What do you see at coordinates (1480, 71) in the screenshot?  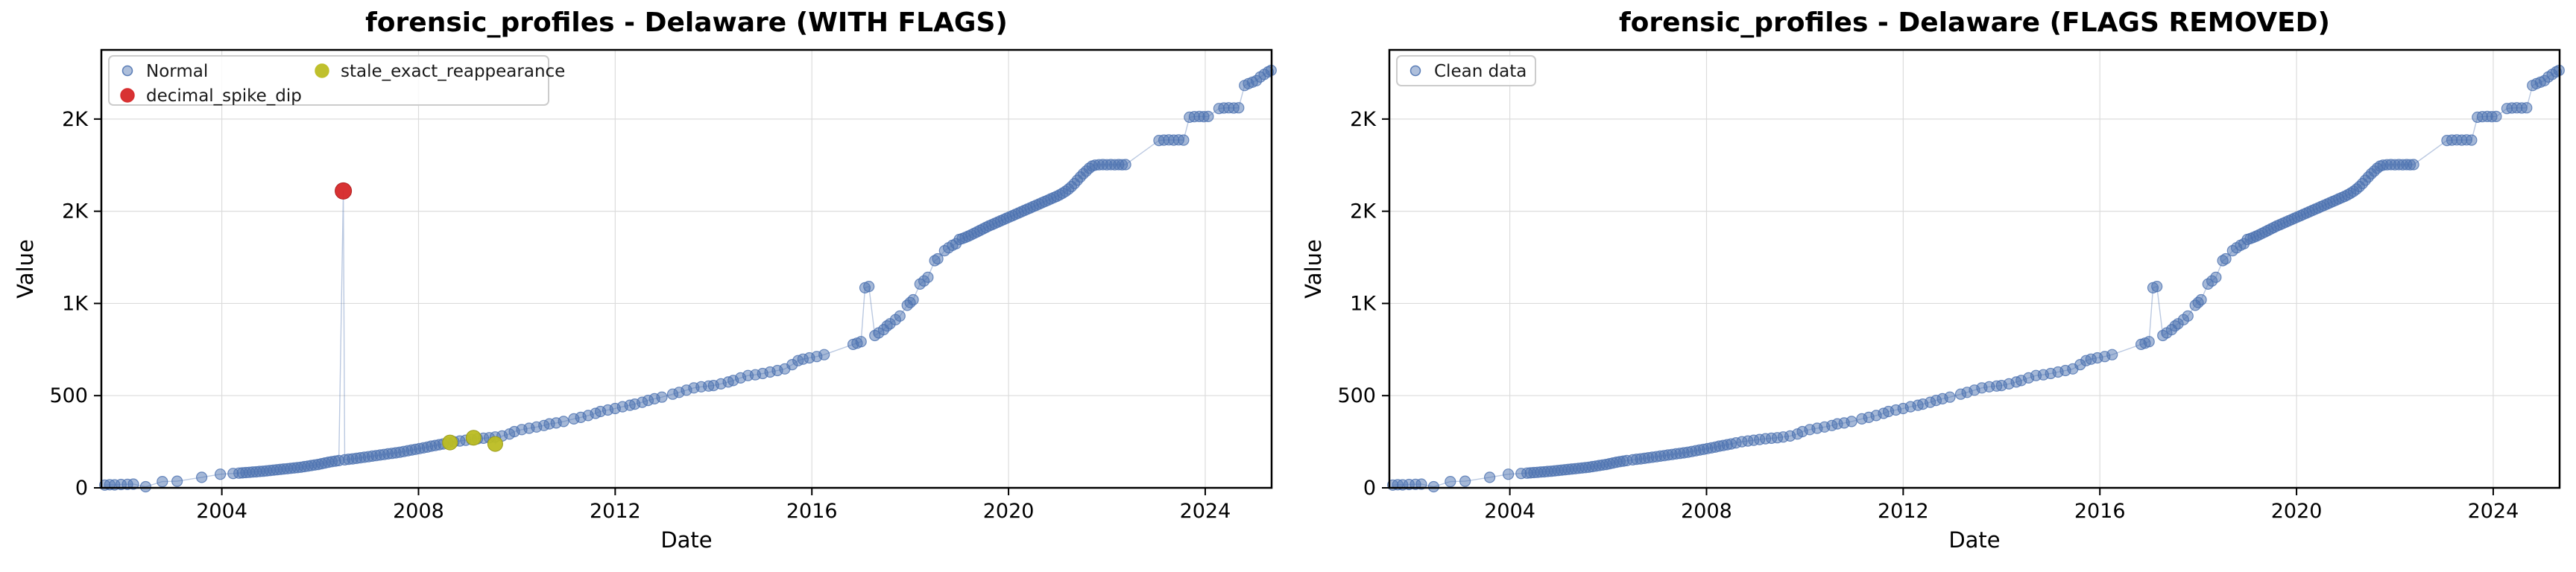 I see `legend-item-label: Clean data` at bounding box center [1480, 71].